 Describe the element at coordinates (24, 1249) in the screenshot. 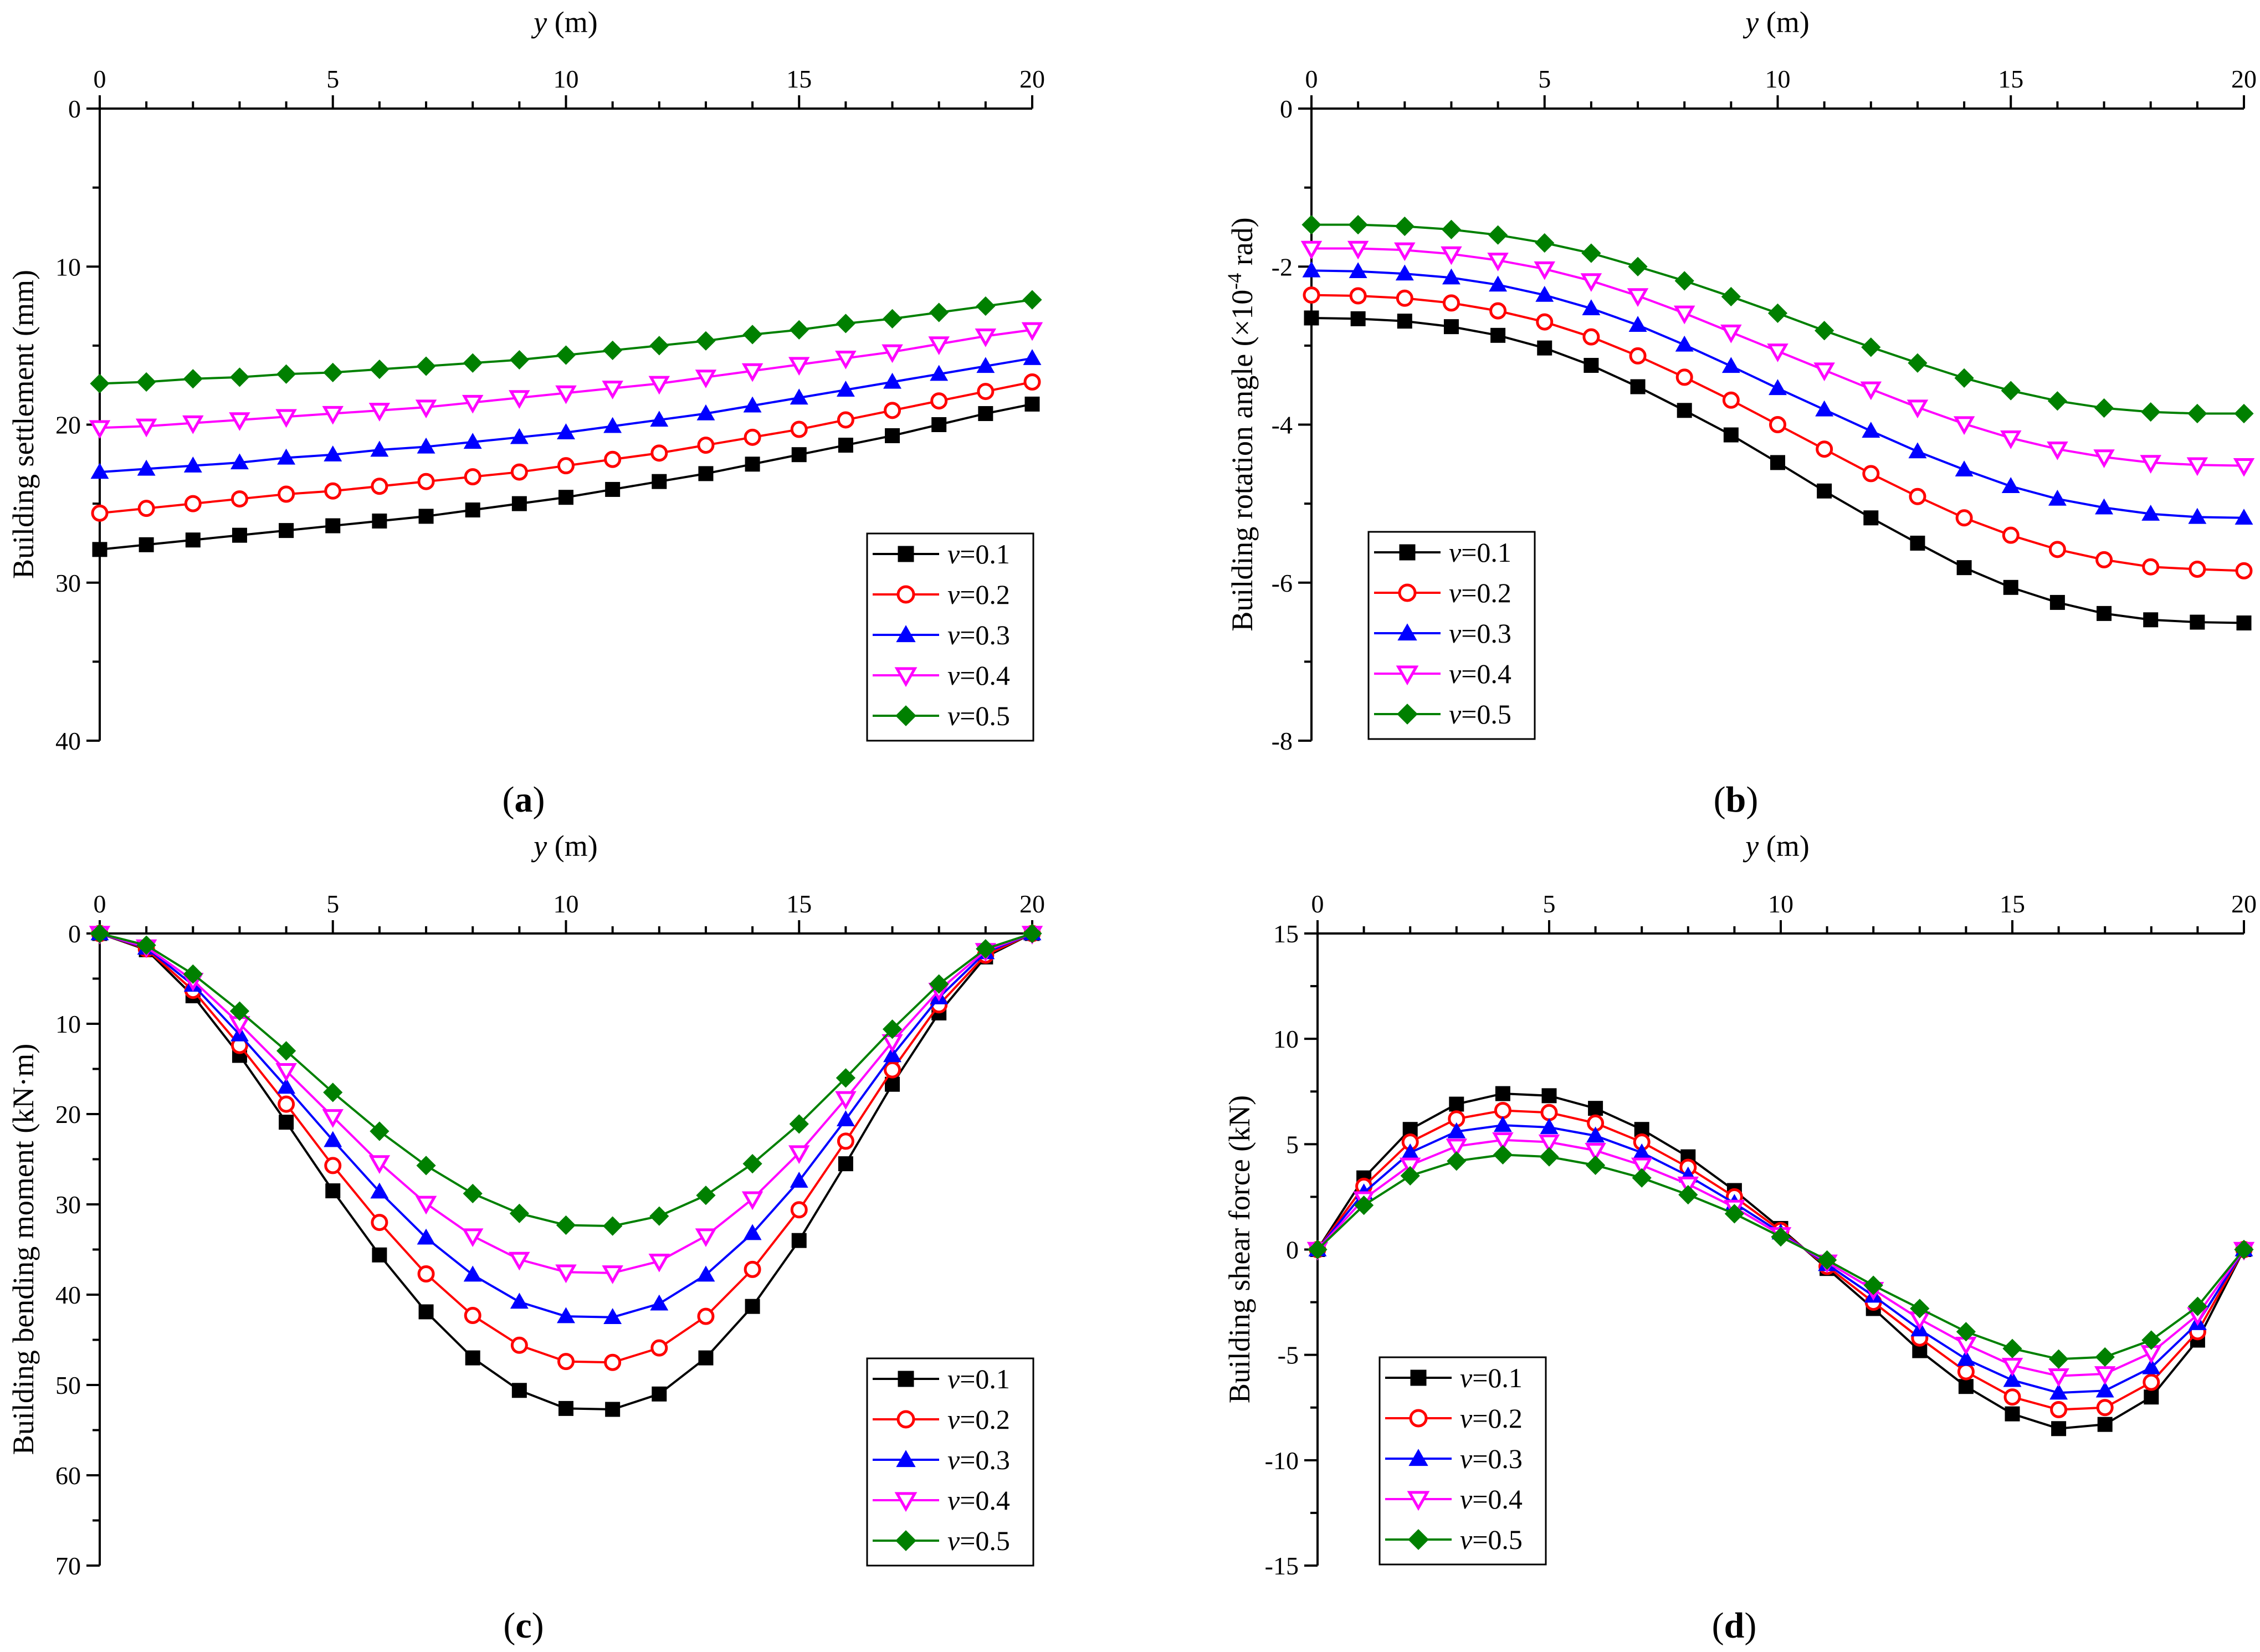

I see `y-axis-title: Building bending moment (kN·m)` at that location.